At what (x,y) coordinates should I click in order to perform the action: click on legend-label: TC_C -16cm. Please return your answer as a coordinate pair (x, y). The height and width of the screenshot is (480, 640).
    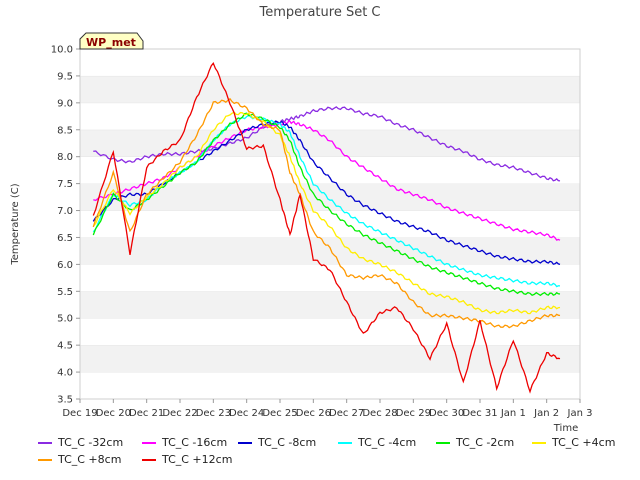
    Looking at the image, I should click on (195, 442).